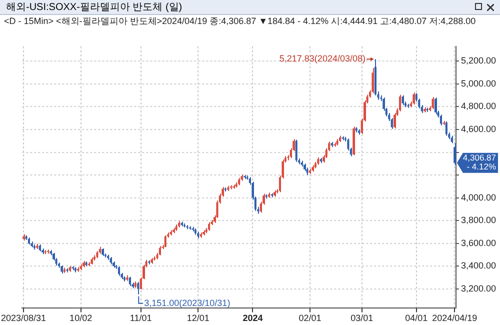 This screenshot has width=500, height=325. Describe the element at coordinates (94, 7) in the screenshot. I see `chart-title: 해외-USI:SOXX-필라델피아 반도체 (일)` at that location.